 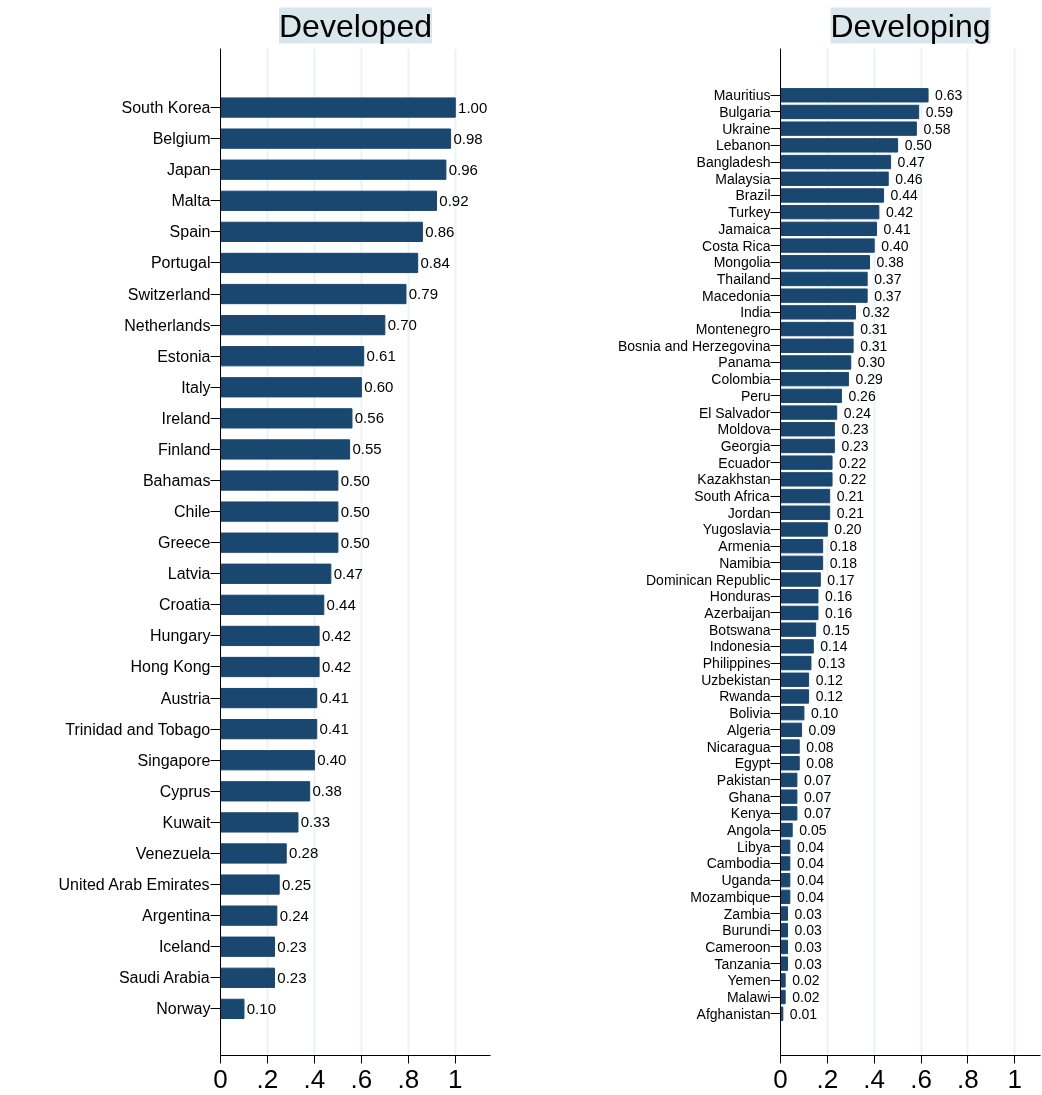 I want to click on data-label: 0.10, so click(x=824, y=713).